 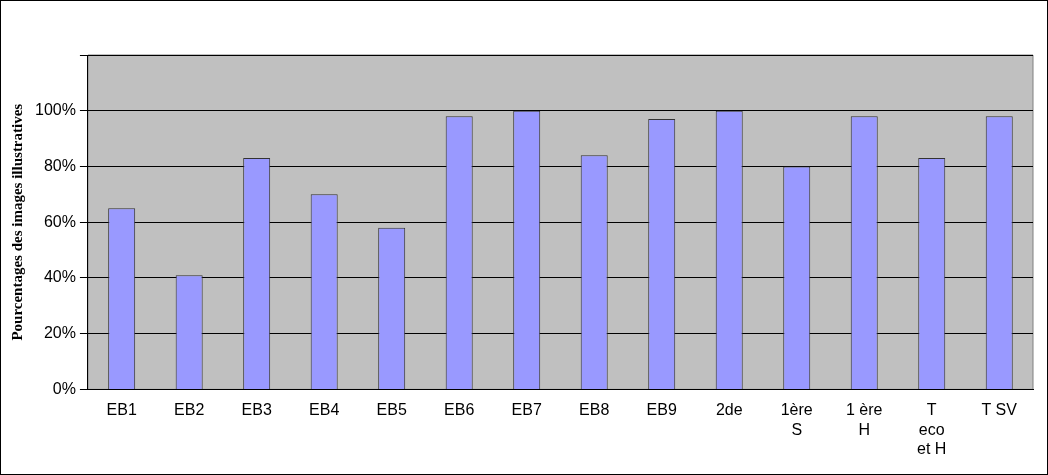 I want to click on x-tick-label: T SV, so click(x=999, y=410).